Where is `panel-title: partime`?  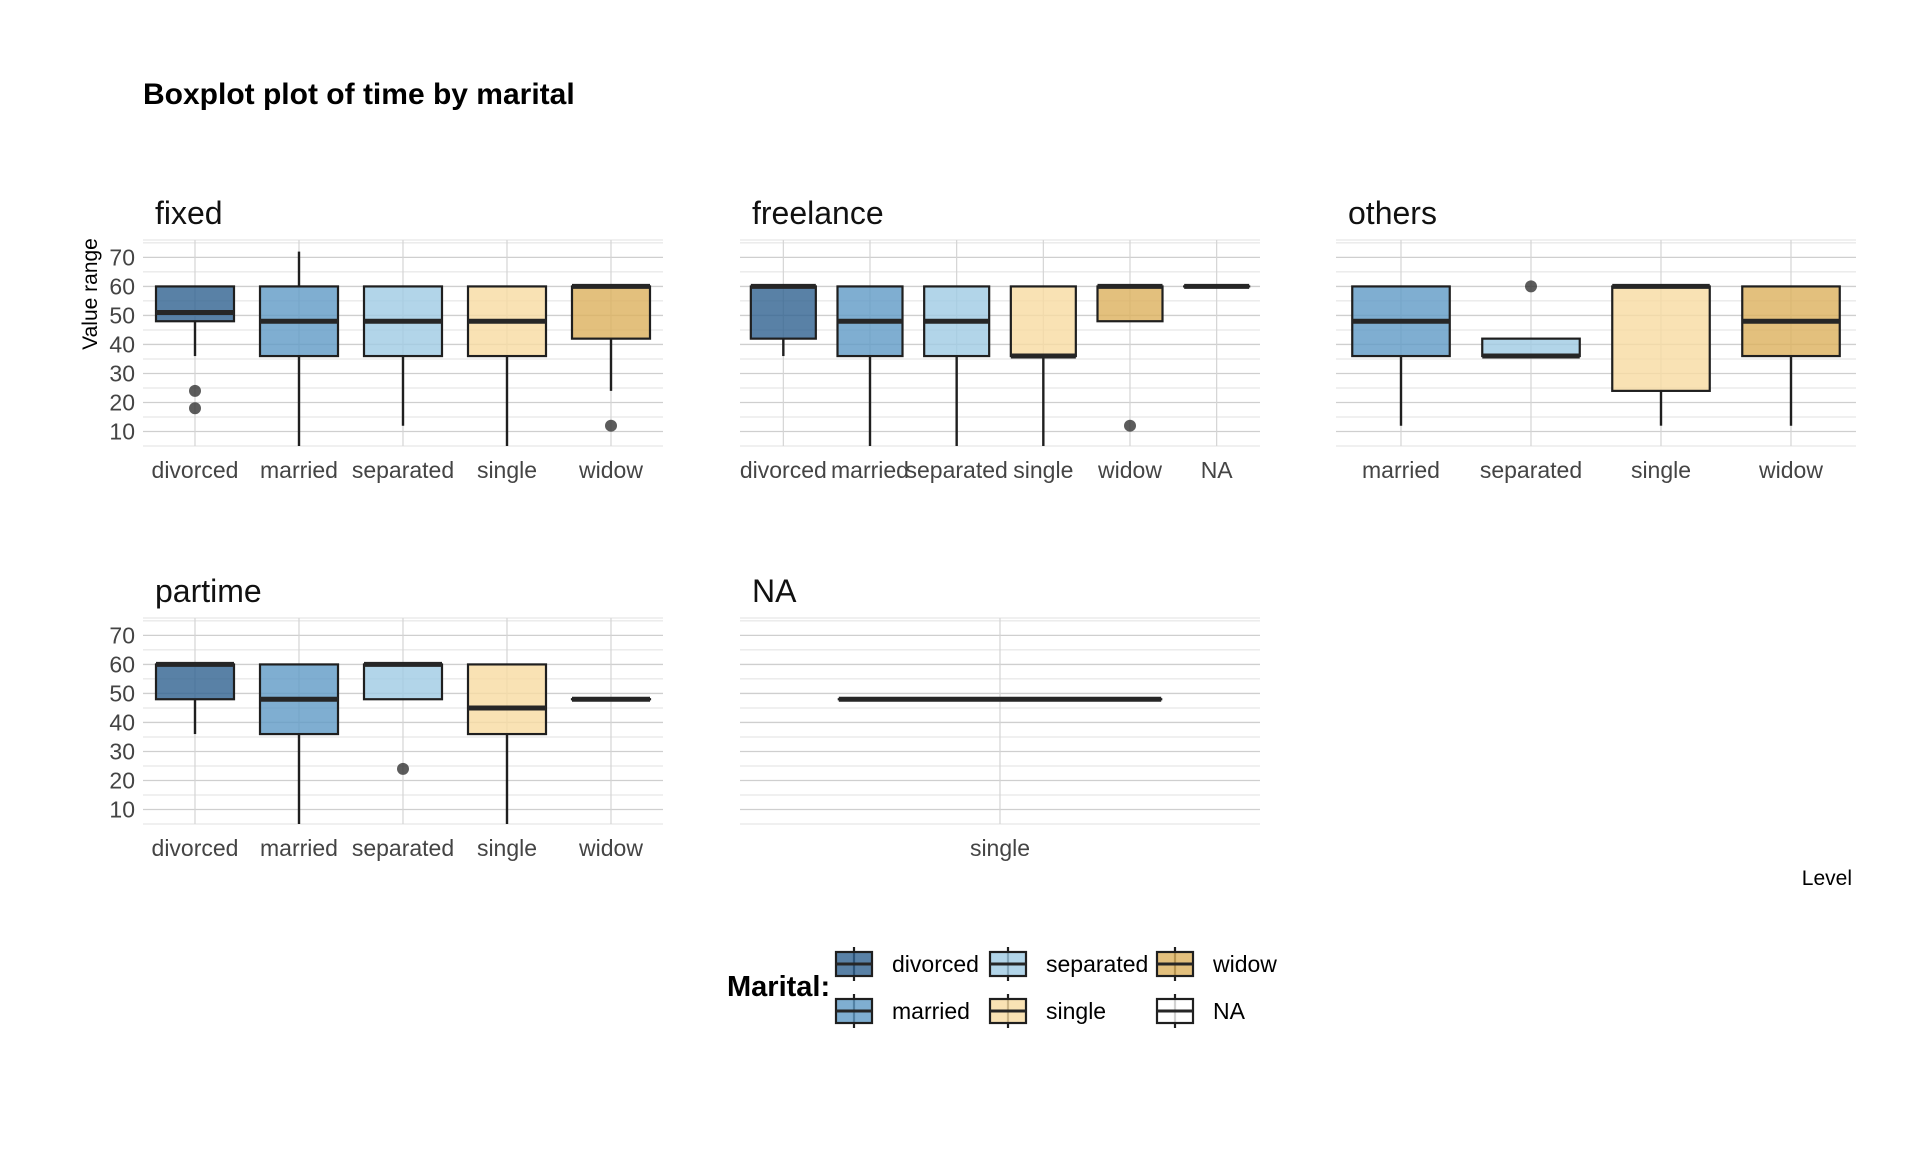
panel-title: partime is located at coordinates (208, 591).